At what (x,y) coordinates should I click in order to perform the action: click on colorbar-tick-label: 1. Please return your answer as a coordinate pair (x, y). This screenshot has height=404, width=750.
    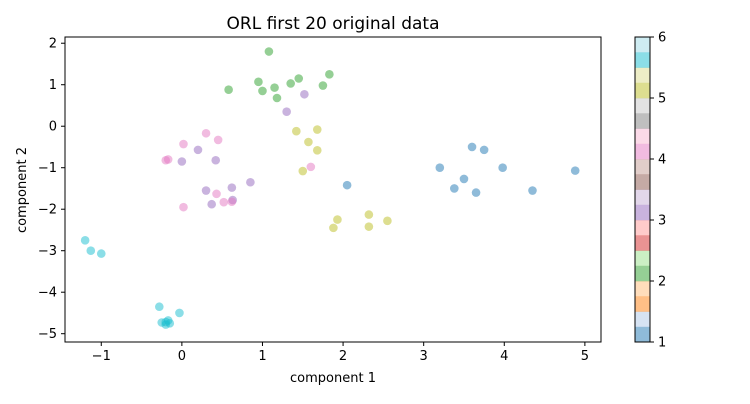
    Looking at the image, I should click on (662, 343).